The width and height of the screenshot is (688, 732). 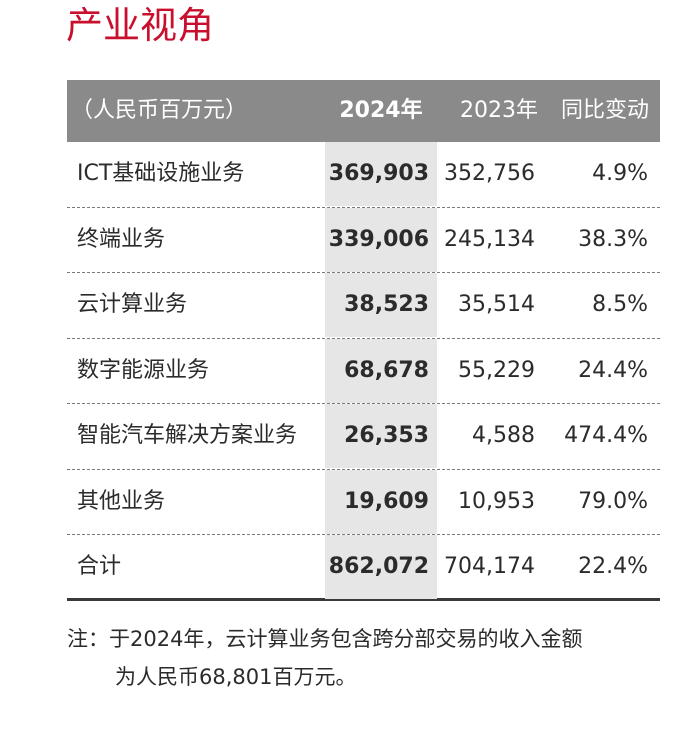 What do you see at coordinates (381, 501) in the screenshot?
I see `value-2024: 19,609` at bounding box center [381, 501].